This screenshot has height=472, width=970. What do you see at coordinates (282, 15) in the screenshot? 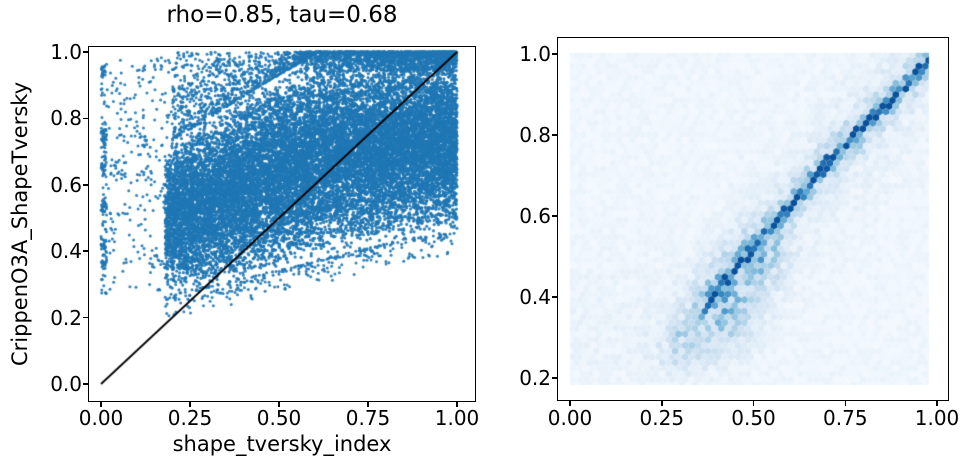
I see `left-plot-title: rho=0.85, tau=0.68` at bounding box center [282, 15].